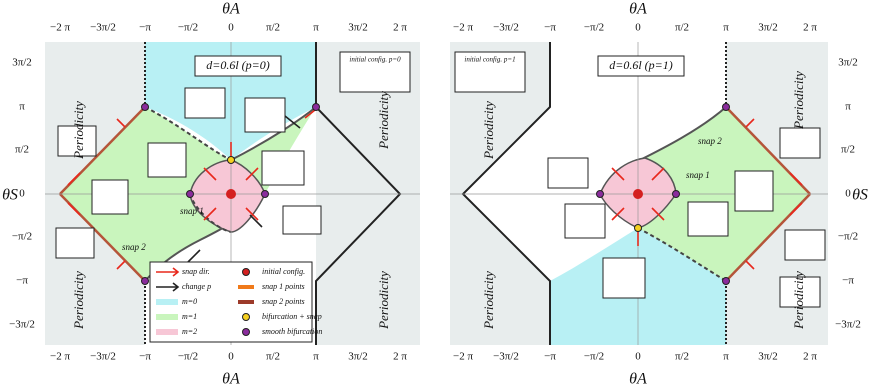  I want to click on y-tick-label: −π/2, so click(22, 237).